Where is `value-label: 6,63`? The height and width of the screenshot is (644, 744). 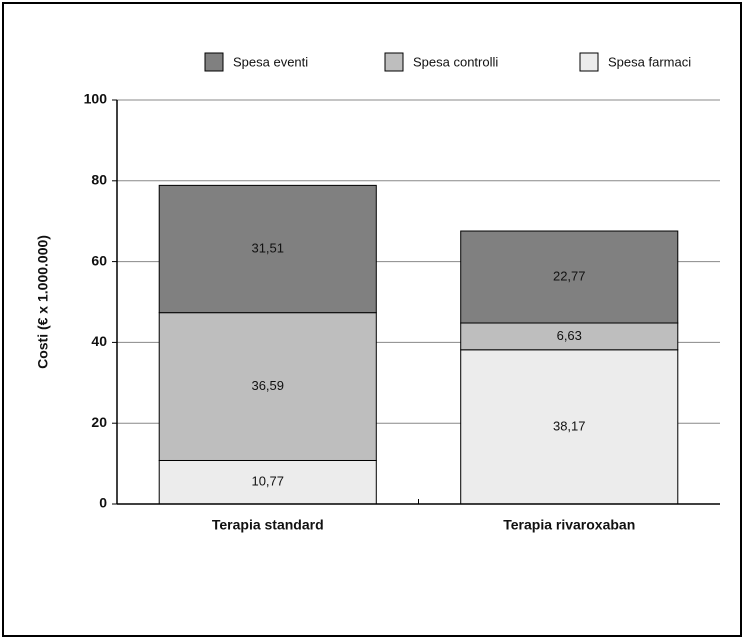 value-label: 6,63 is located at coordinates (569, 335).